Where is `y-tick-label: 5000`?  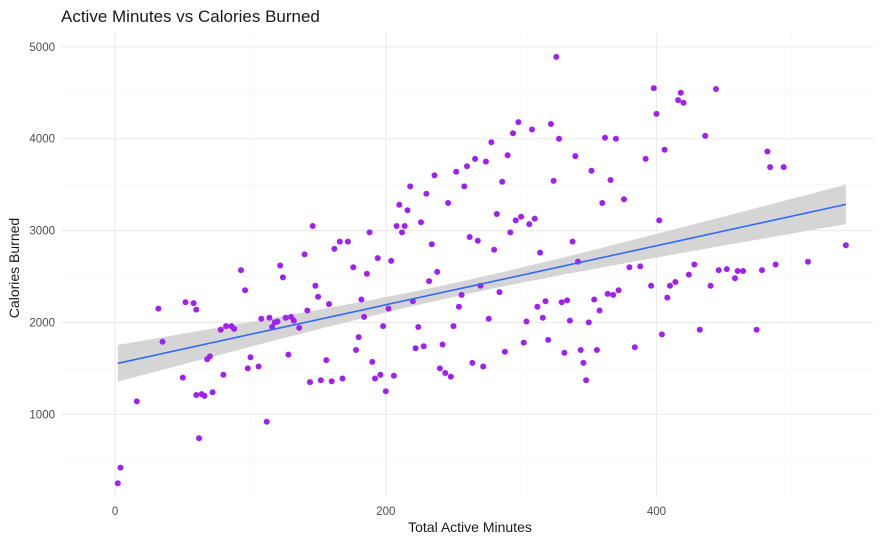
y-tick-label: 5000 is located at coordinates (42, 48).